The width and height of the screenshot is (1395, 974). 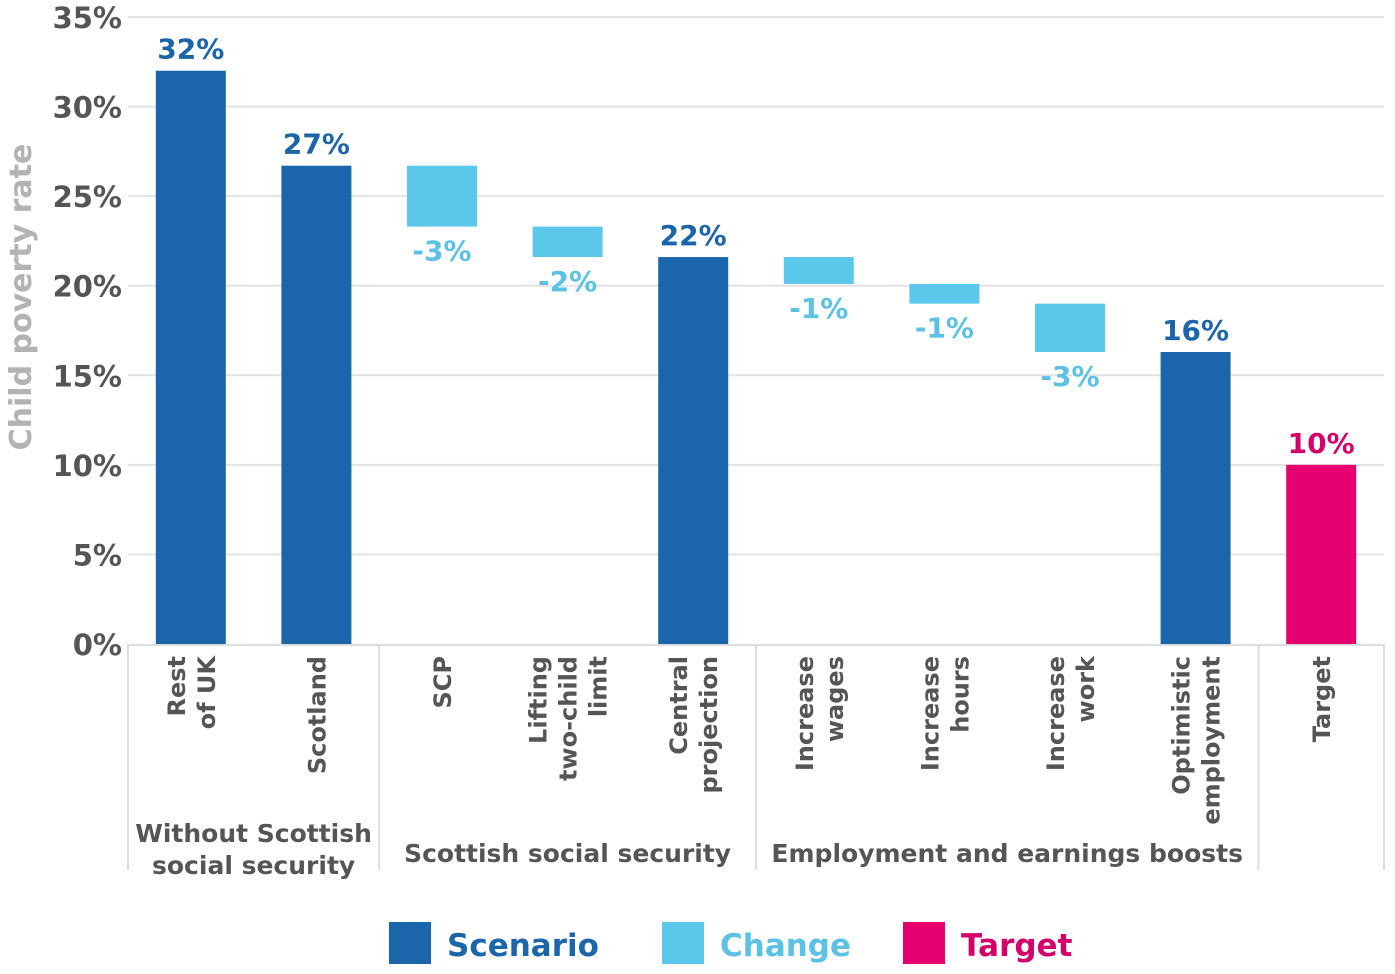 What do you see at coordinates (316, 144) in the screenshot?
I see `data-label: 27%` at bounding box center [316, 144].